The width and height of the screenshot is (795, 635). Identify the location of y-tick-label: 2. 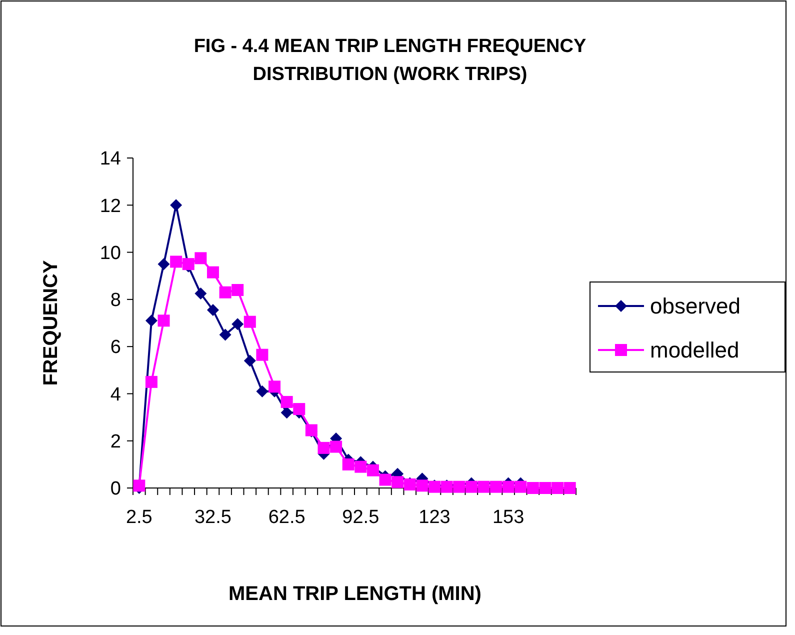
(115, 442).